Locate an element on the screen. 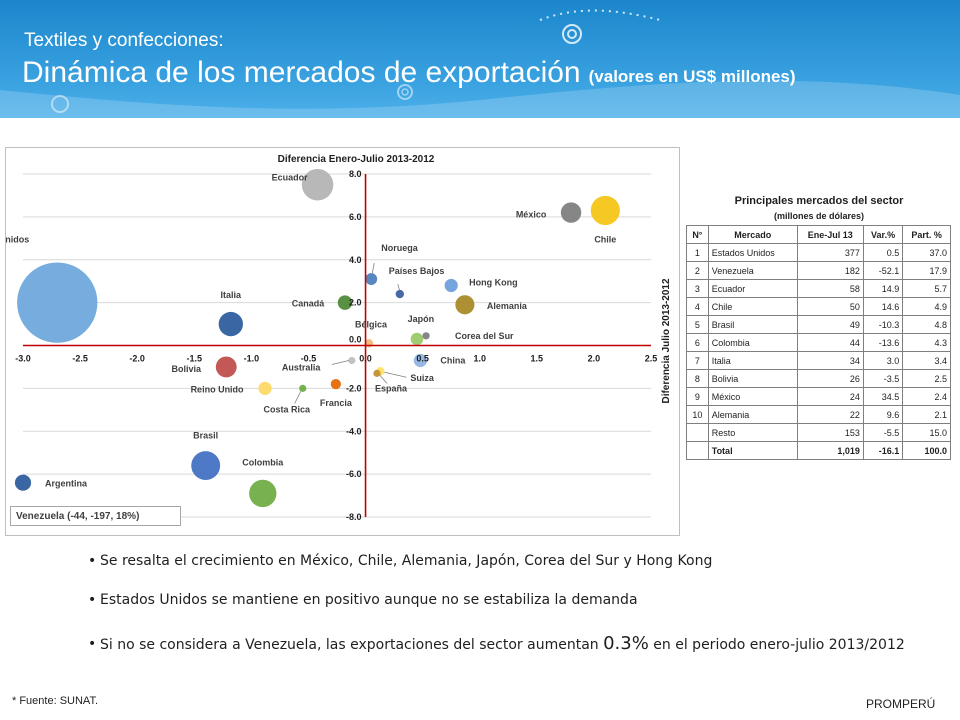  bubble-label: Bélgica is located at coordinates (371, 324).